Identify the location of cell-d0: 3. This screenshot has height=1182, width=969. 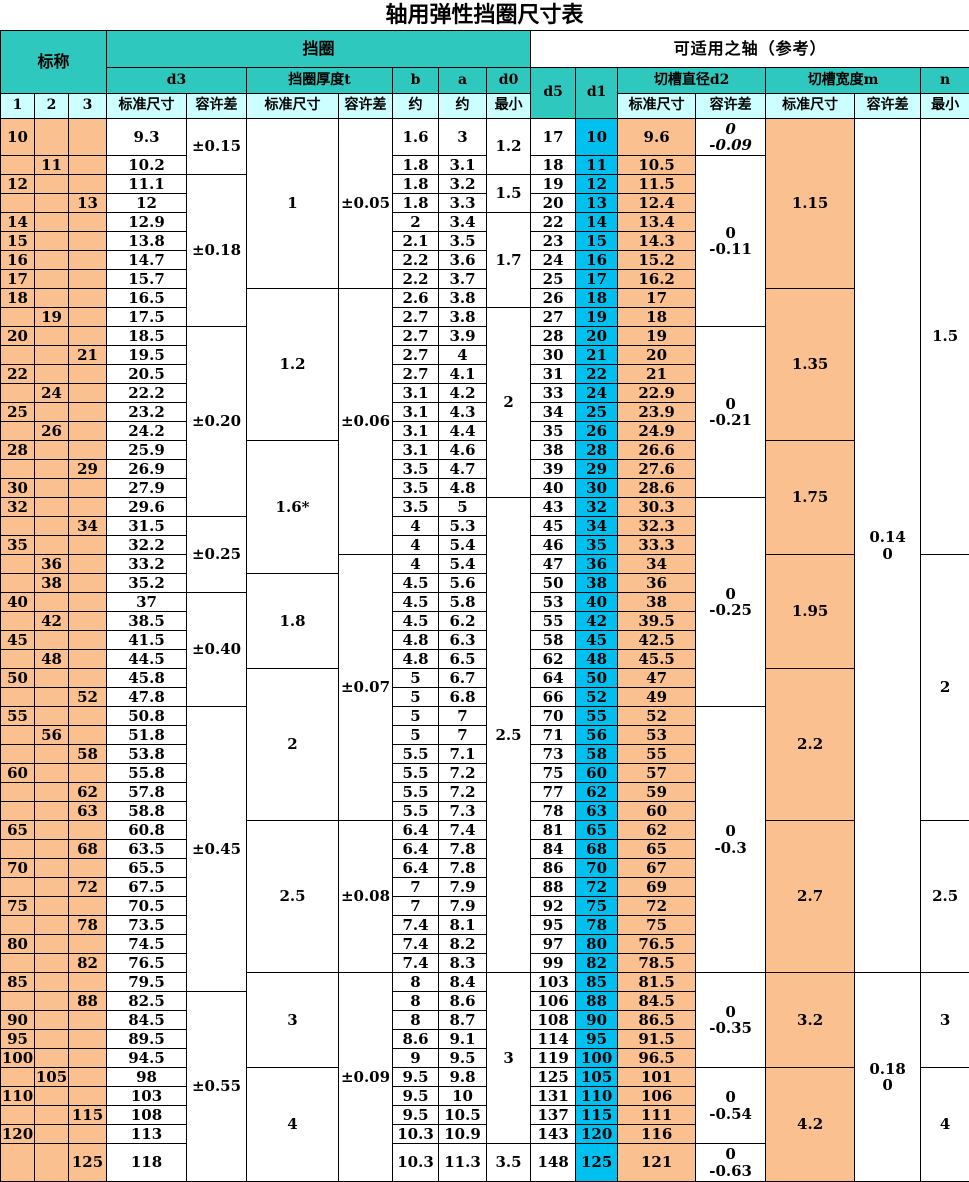
(509, 1058).